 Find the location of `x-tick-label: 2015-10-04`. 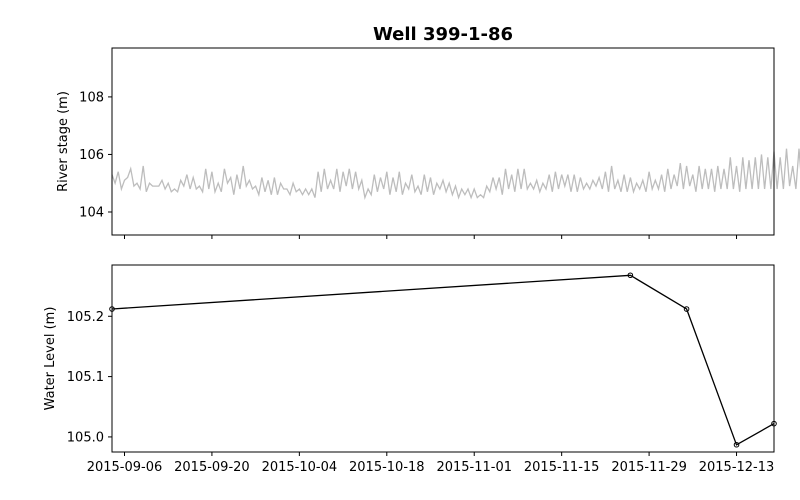

x-tick-label: 2015-10-04 is located at coordinates (300, 467).